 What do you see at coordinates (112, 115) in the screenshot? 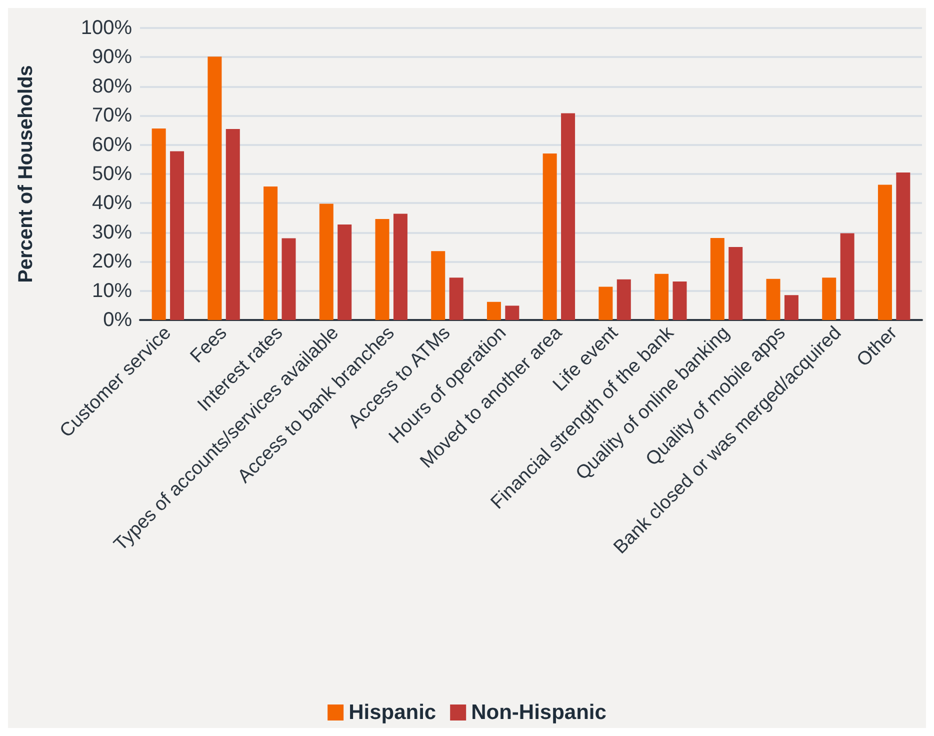
I see `y-tick-label: 70%` at bounding box center [112, 115].